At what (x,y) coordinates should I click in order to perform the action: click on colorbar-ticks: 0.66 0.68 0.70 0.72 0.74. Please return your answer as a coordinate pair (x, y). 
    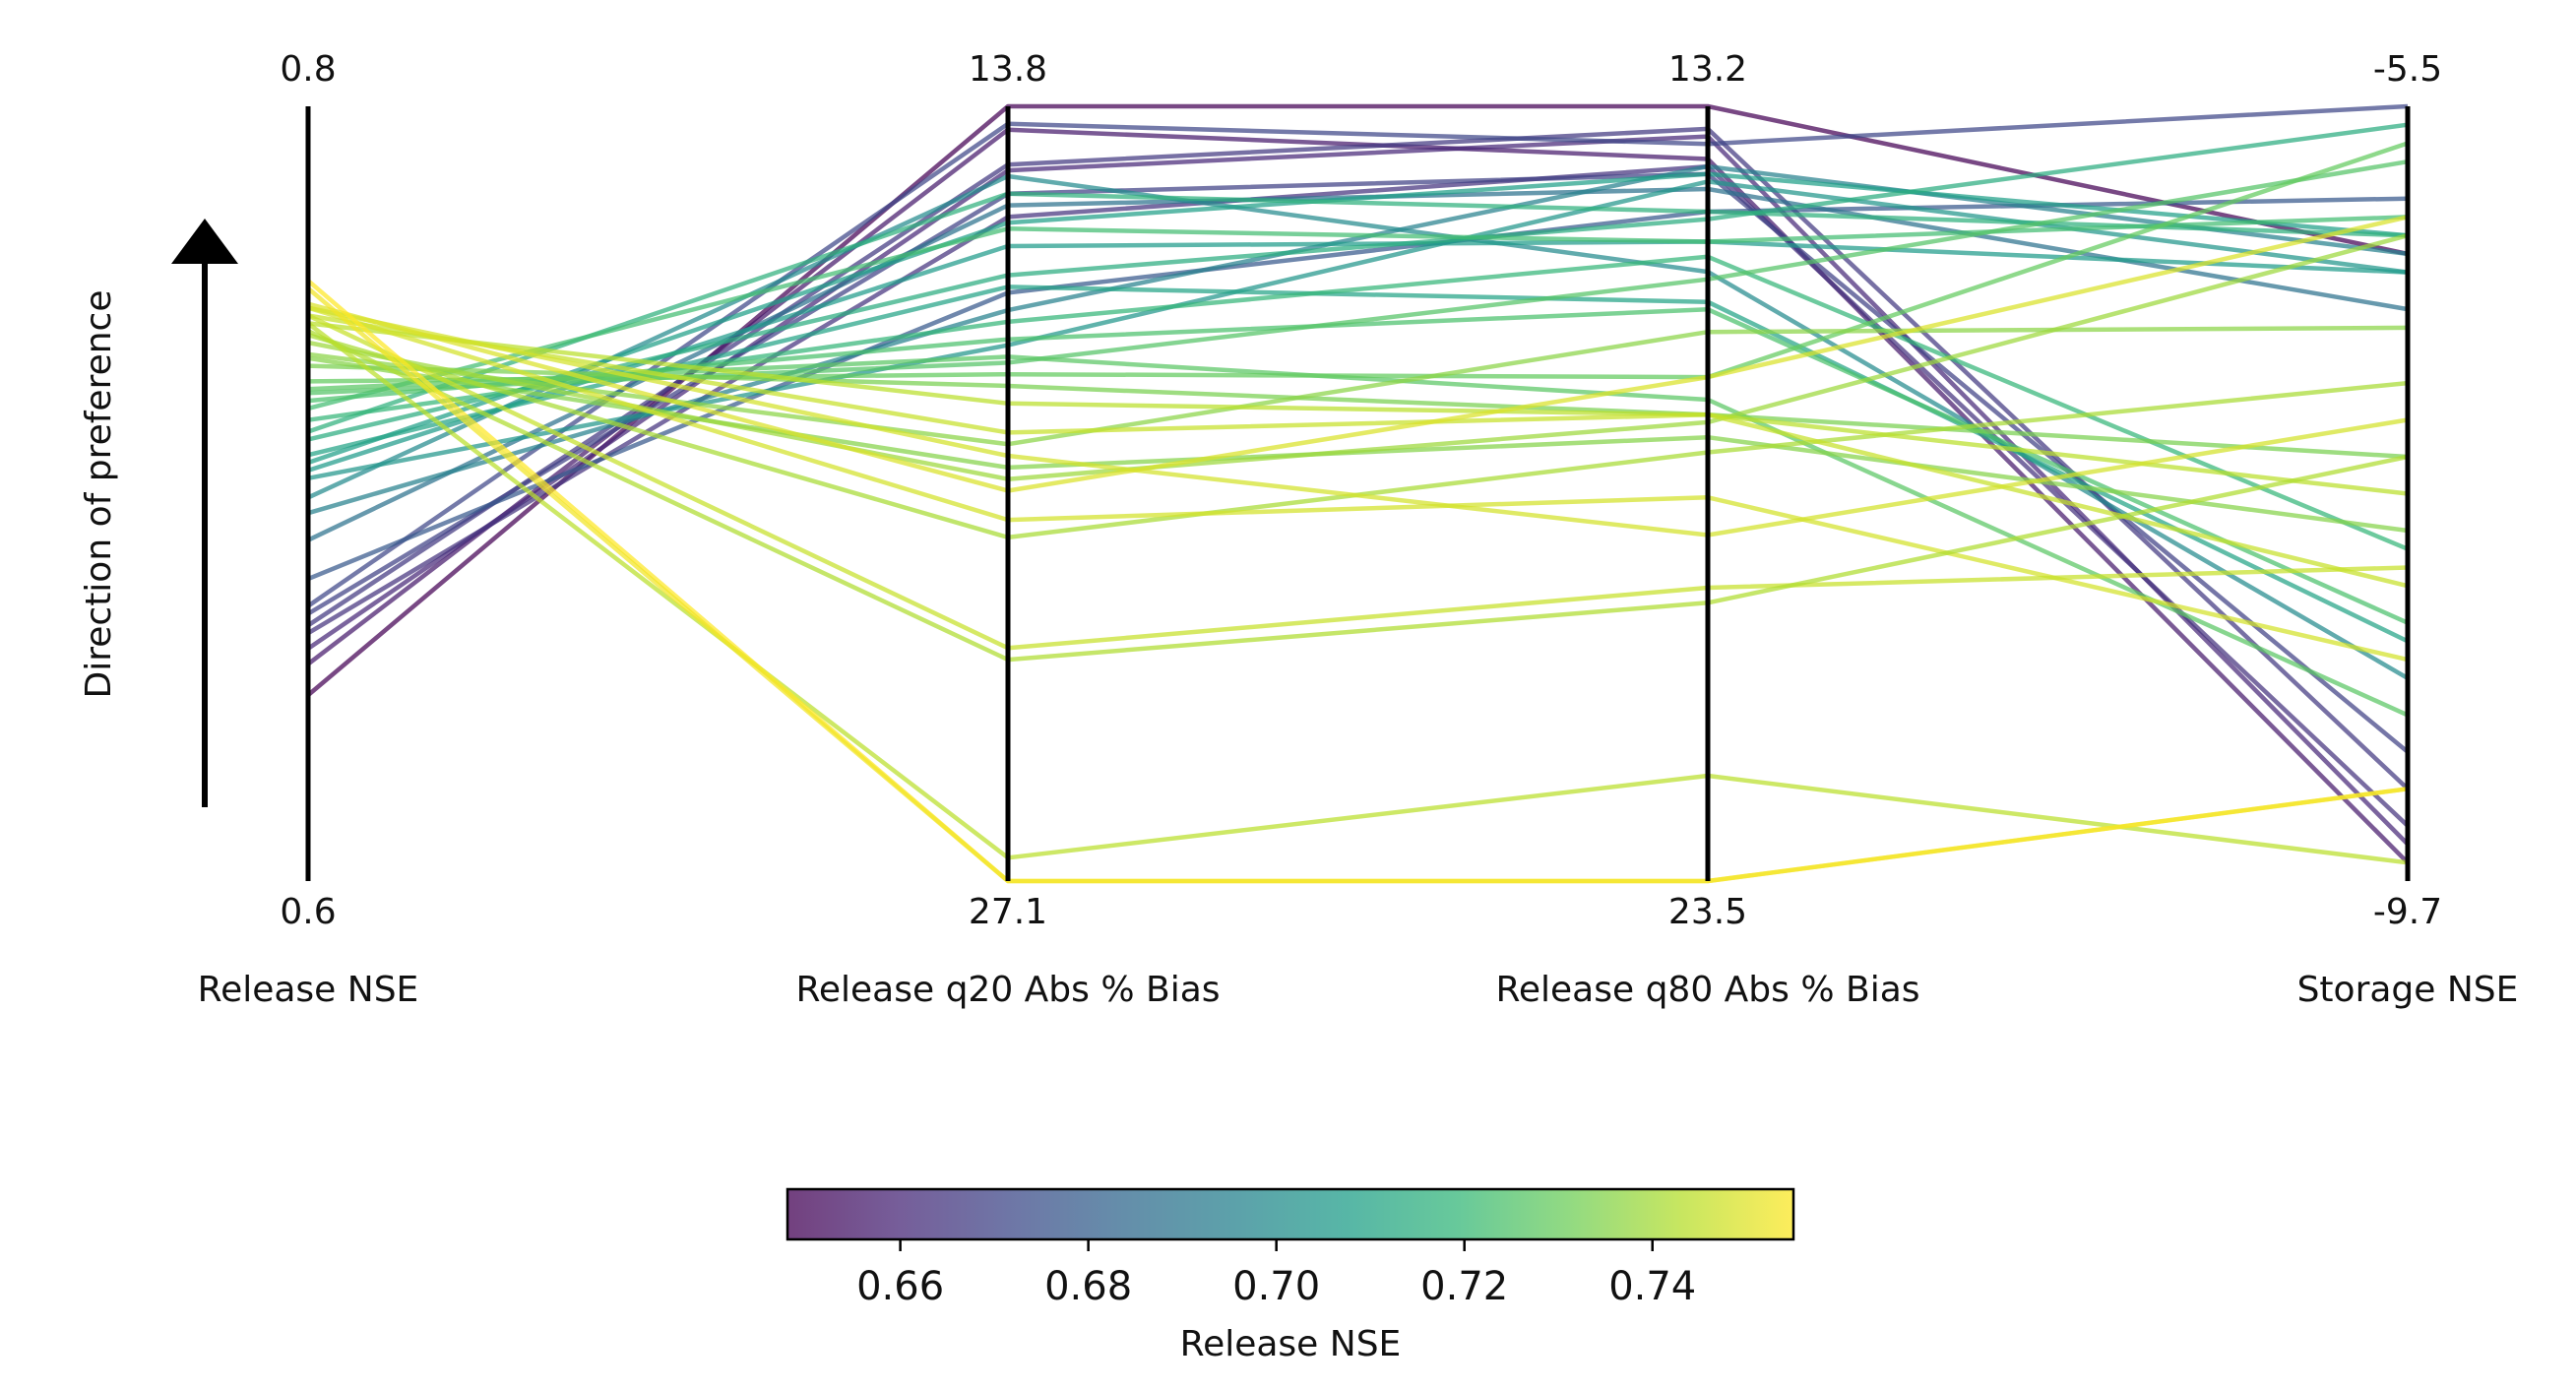
    Looking at the image, I should click on (1276, 1274).